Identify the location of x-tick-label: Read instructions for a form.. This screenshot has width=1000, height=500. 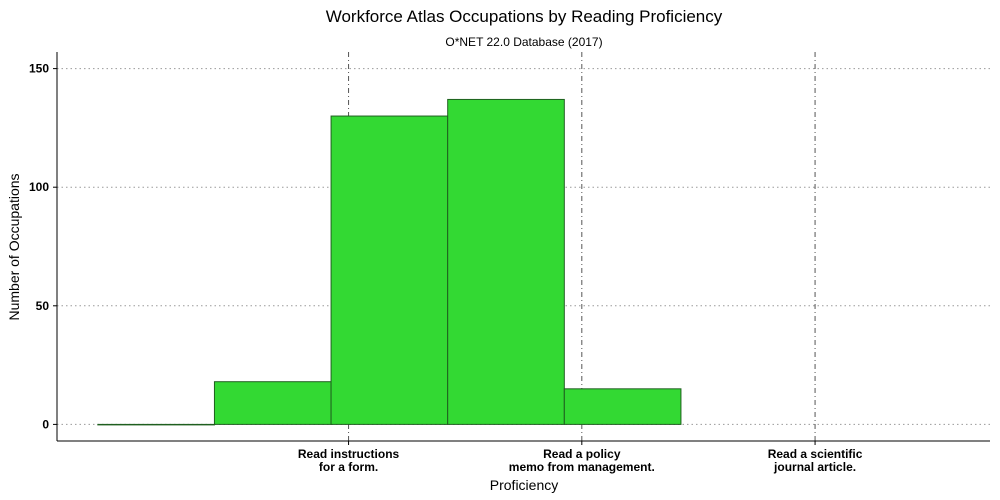
(349, 460).